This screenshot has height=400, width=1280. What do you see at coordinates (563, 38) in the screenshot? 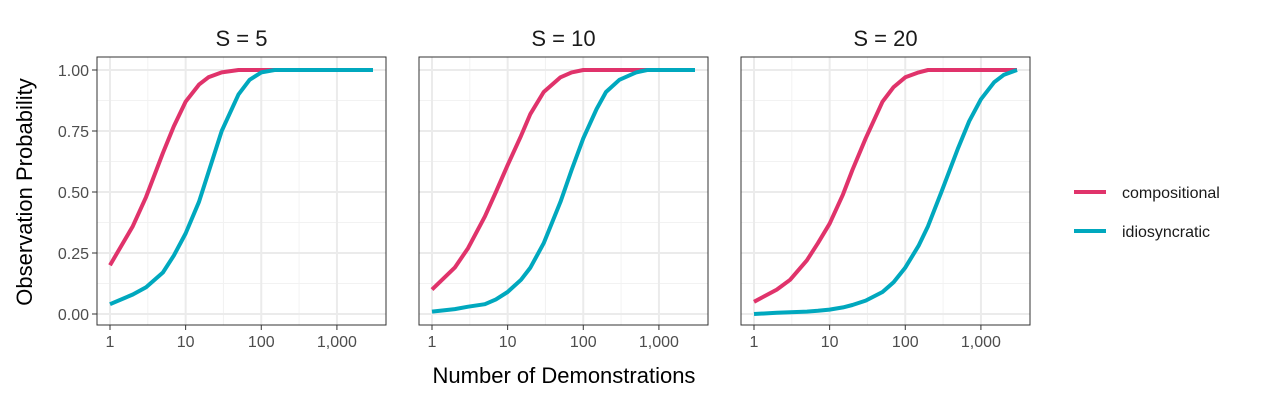
I see `panel-title: S = 10` at bounding box center [563, 38].